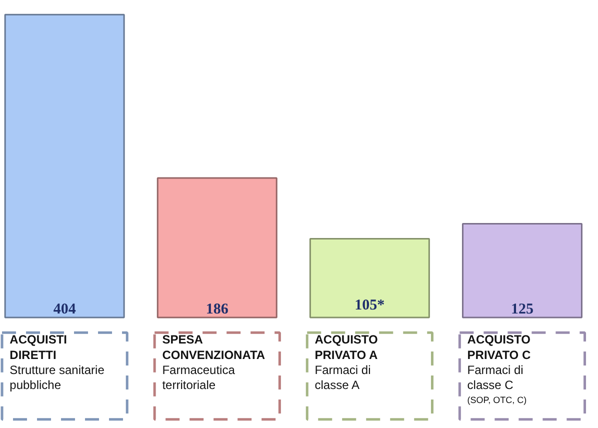 This screenshot has height=428, width=598. I want to click on x-tick-label: ACQUISTI DIRETTI Strutture sanitarie pubbliche, so click(57, 362).